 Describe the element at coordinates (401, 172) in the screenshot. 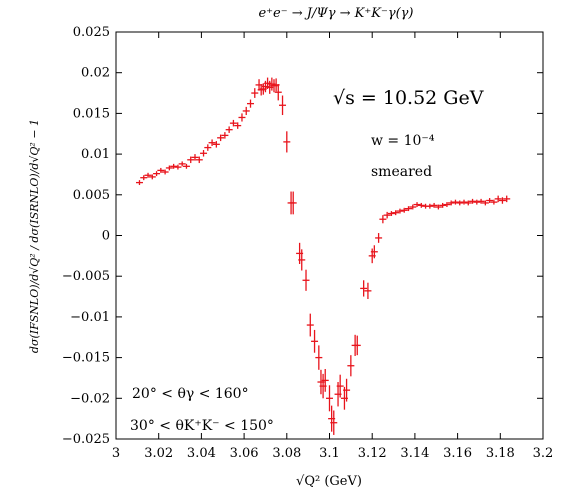

I see `annotation-smeared: smeared` at that location.